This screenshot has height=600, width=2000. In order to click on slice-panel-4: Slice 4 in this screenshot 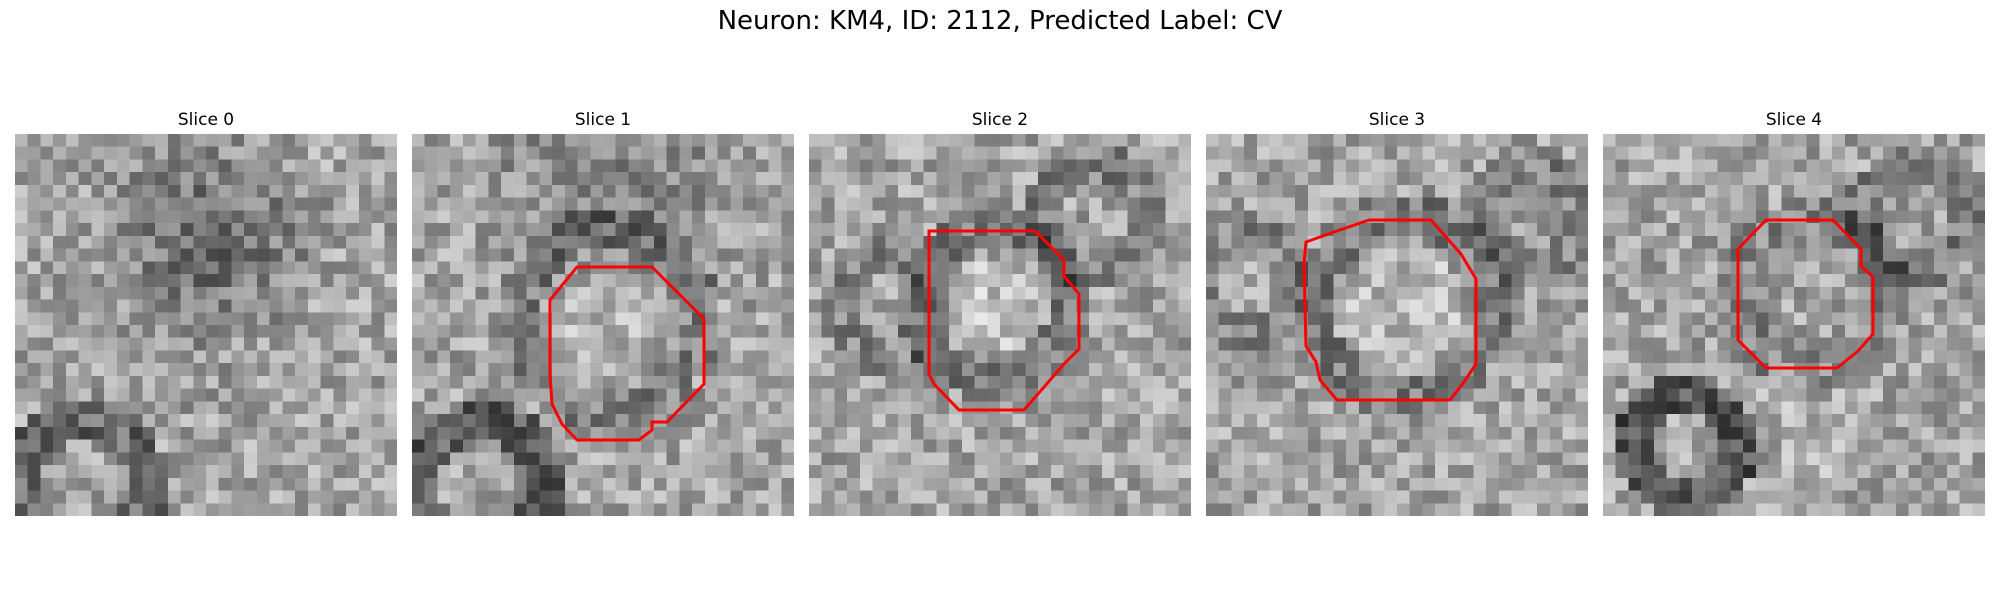, I will do `click(1794, 312)`.